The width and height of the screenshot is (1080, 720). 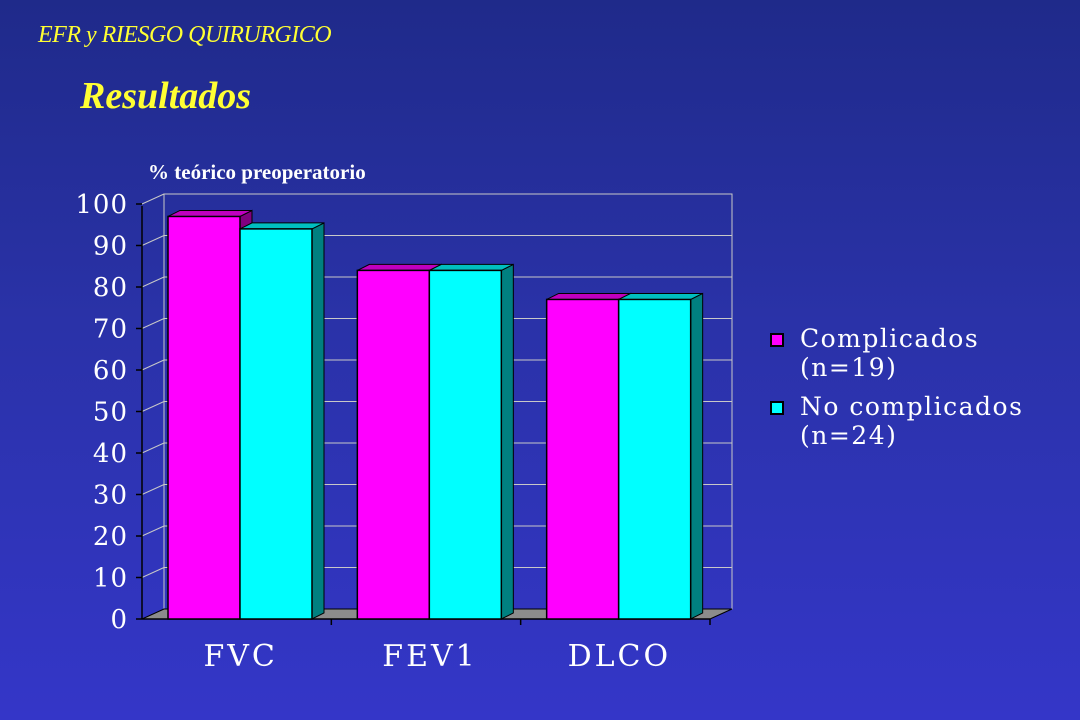 I want to click on y-tick-label: 40, so click(x=110, y=454).